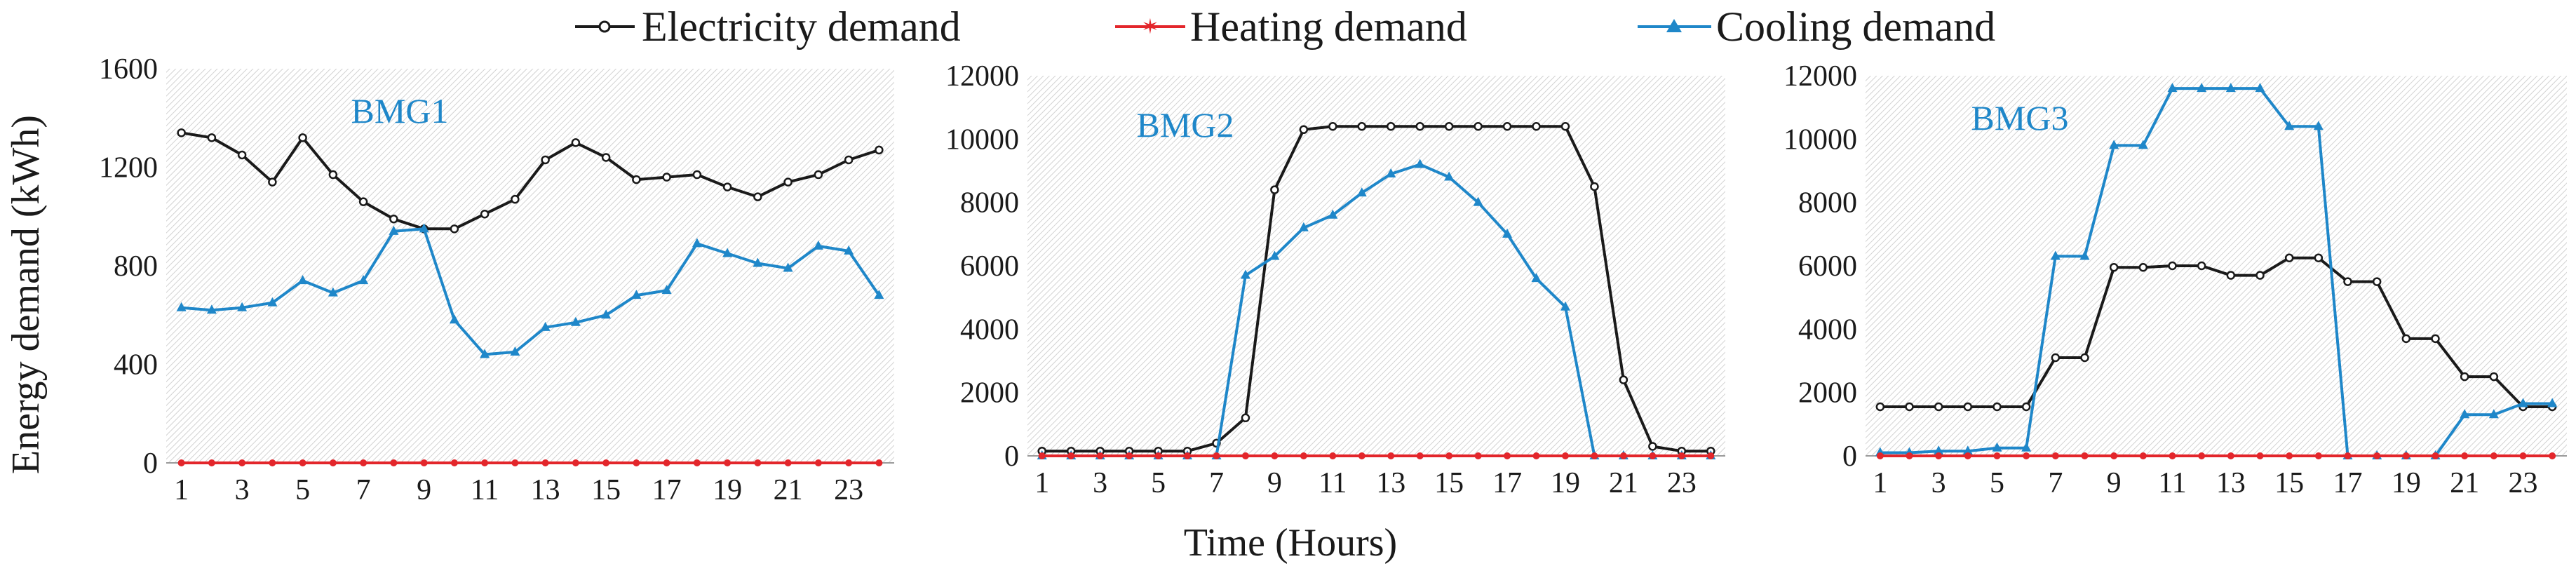  I want to click on x-tick-label: 3, so click(1938, 483).